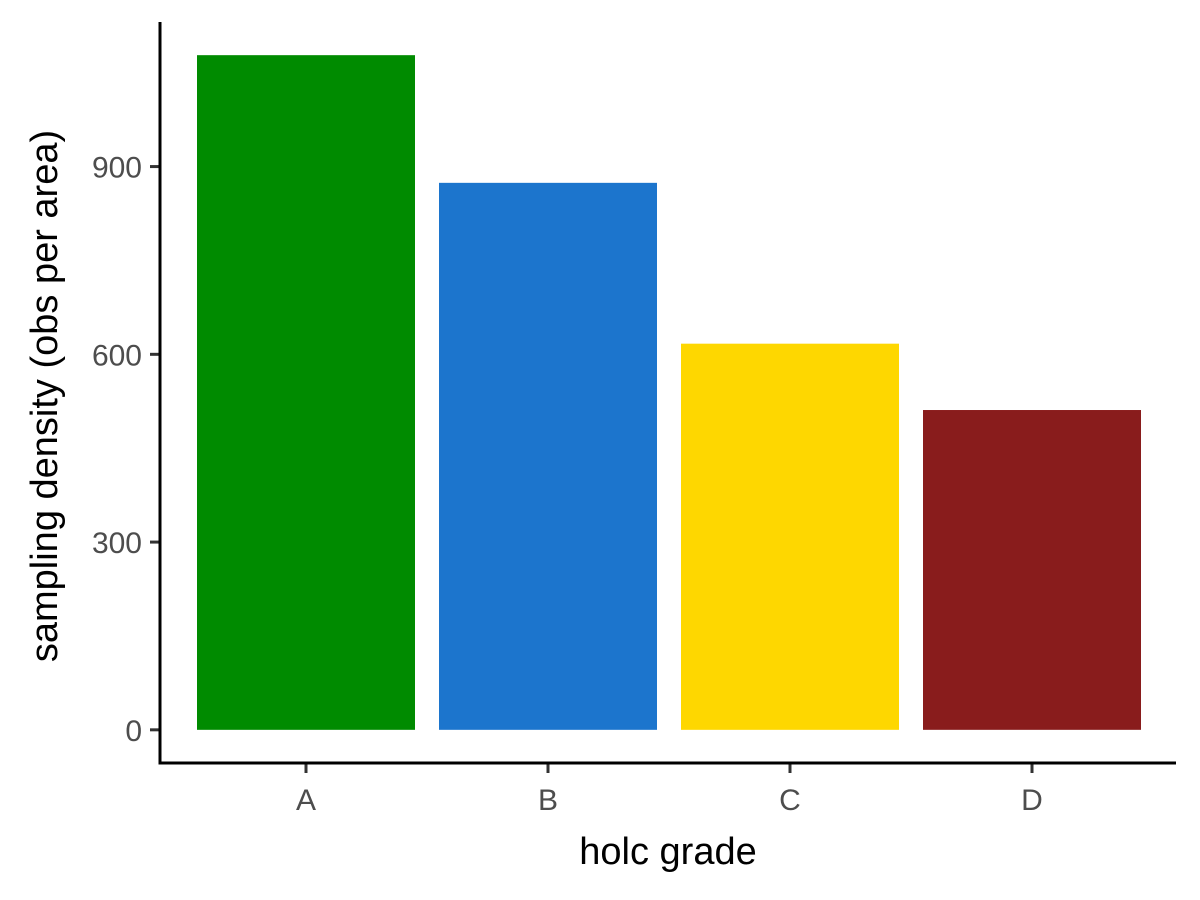  I want to click on bar-c, so click(790, 536).